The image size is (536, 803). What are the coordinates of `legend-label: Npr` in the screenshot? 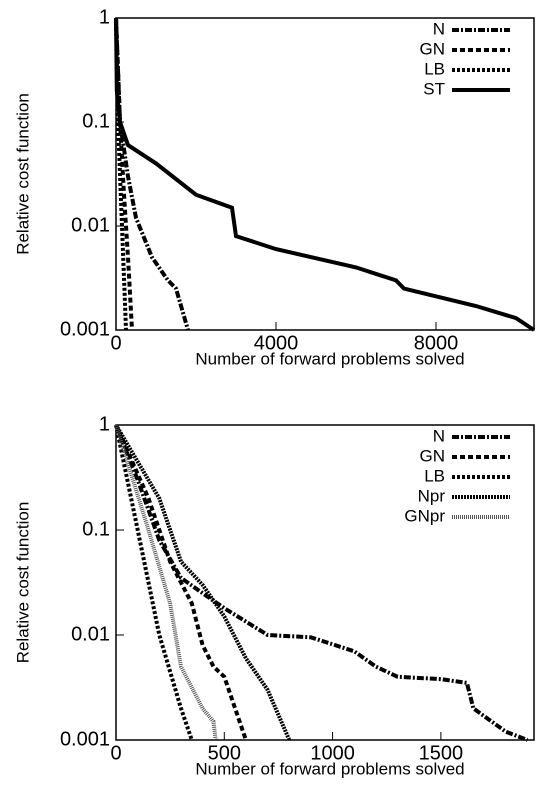 It's located at (432, 495).